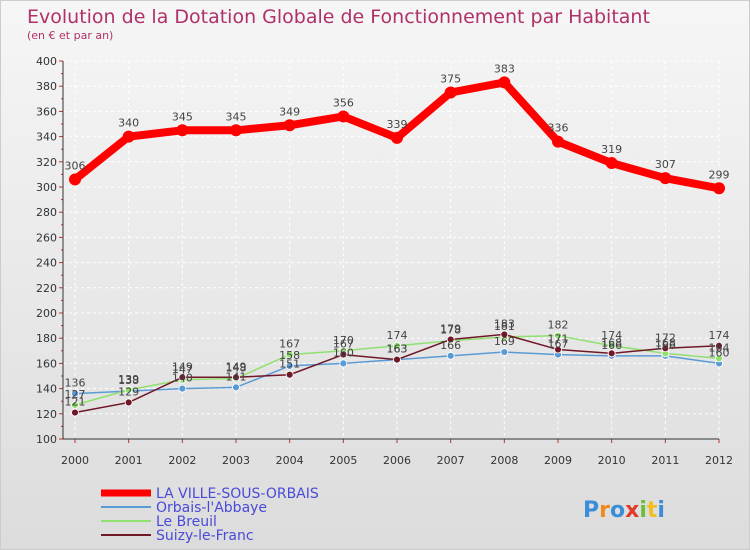 The image size is (750, 550). What do you see at coordinates (182, 369) in the screenshot?
I see `data-label: 147` at bounding box center [182, 369].